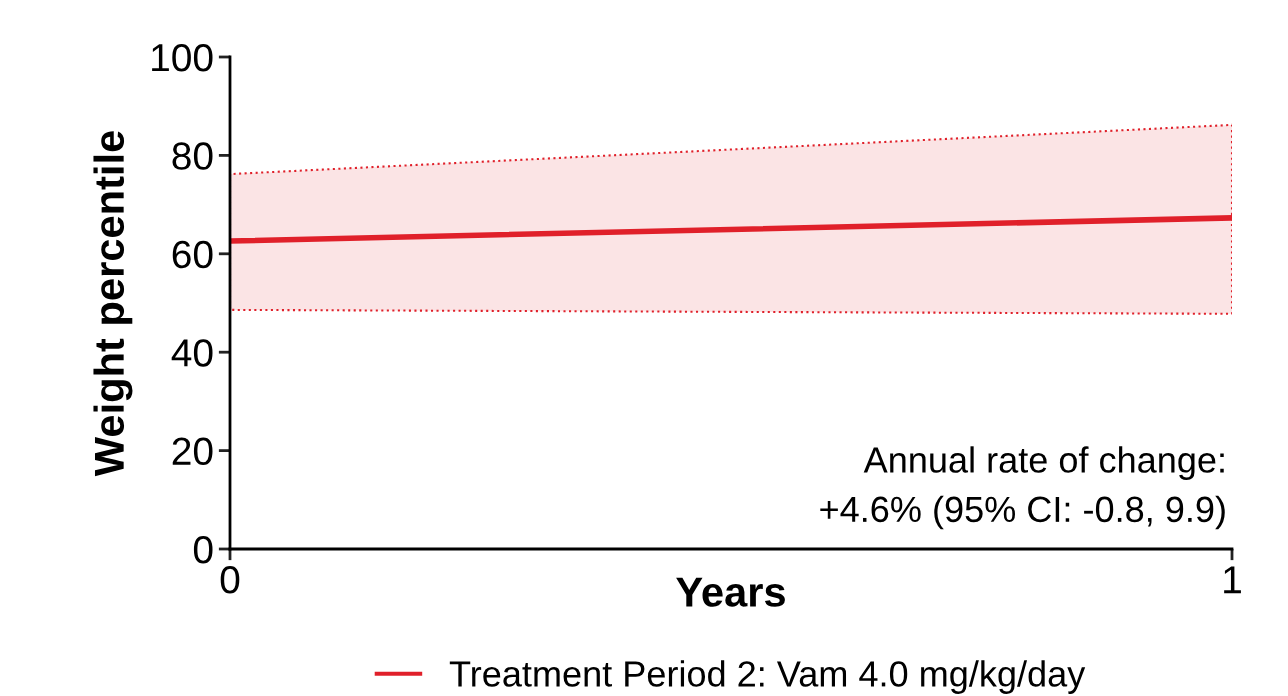 The image size is (1288, 696). What do you see at coordinates (192, 156) in the screenshot?
I see `y-tick-label: 80` at bounding box center [192, 156].